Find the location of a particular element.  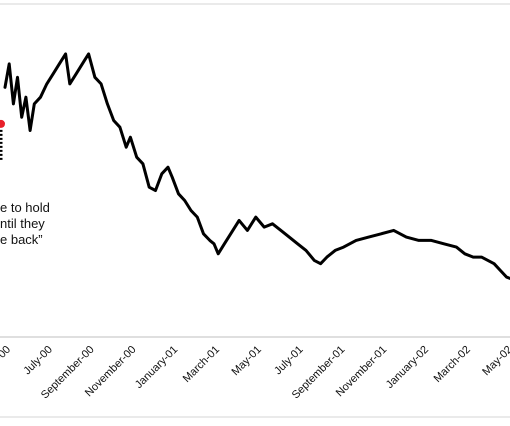

annotation-text-line: e to hold is located at coordinates (25, 207).